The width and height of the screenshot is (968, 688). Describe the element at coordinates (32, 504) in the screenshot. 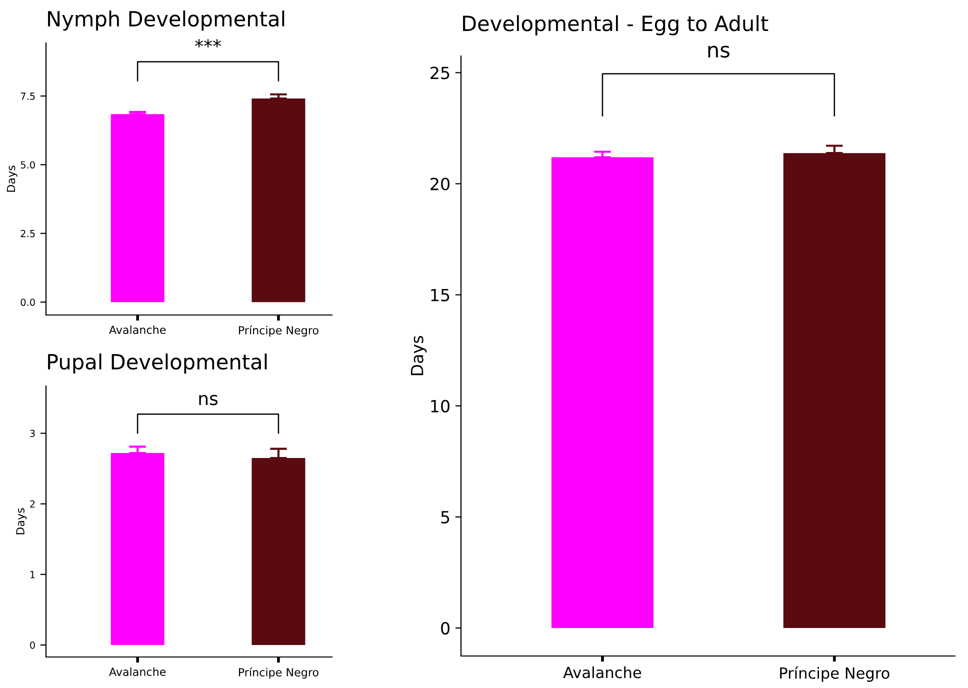

I see `y-tick-label: 2` at that location.